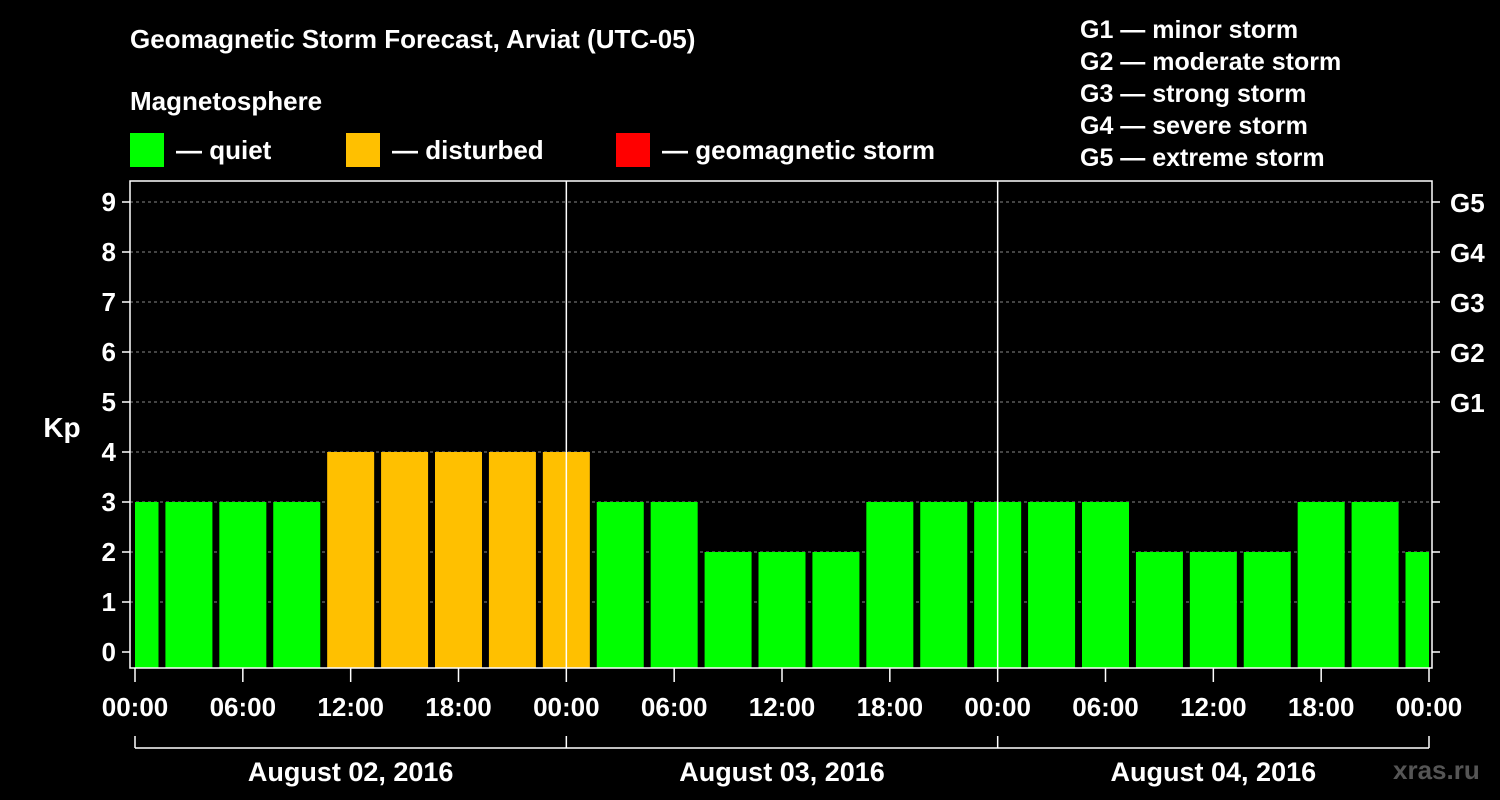 The image size is (1500, 800). I want to click on storm-level-g5: G5 — extreme storm, so click(1202, 158).